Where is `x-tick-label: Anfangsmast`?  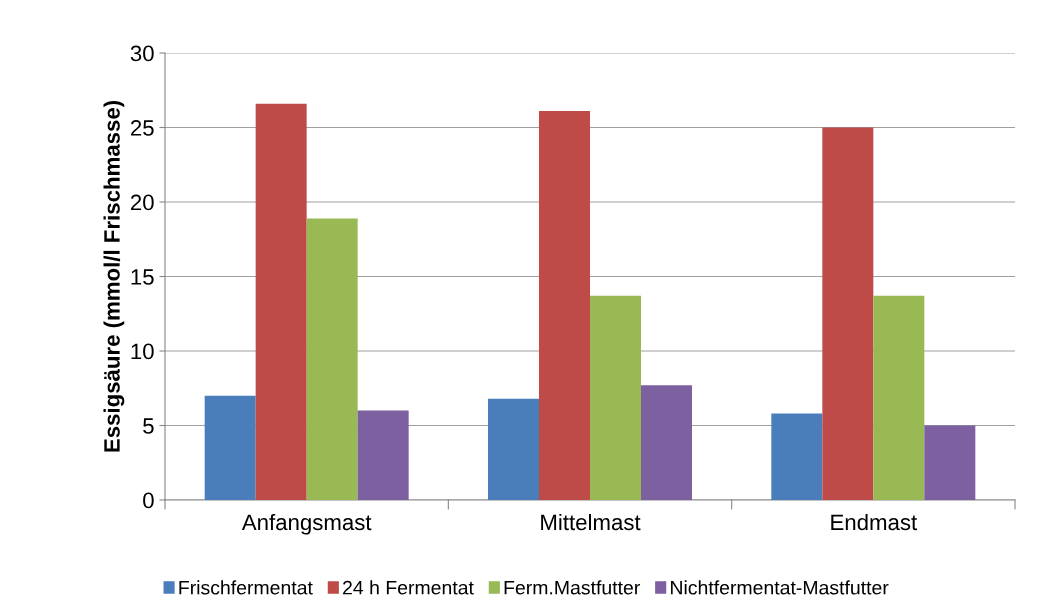 x-tick-label: Anfangsmast is located at coordinates (306, 524).